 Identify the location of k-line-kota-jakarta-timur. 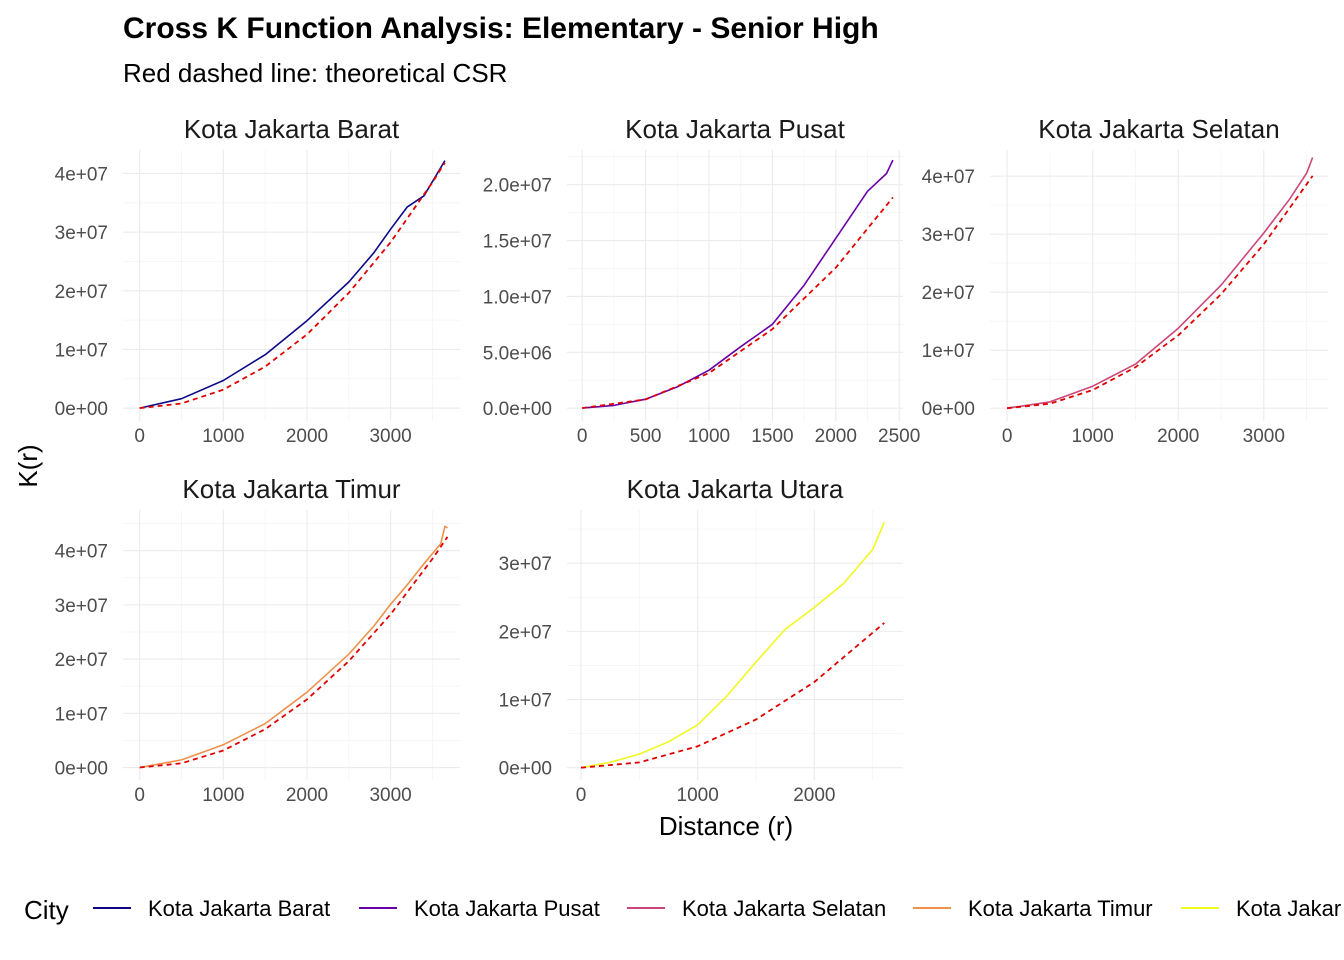
(293, 647).